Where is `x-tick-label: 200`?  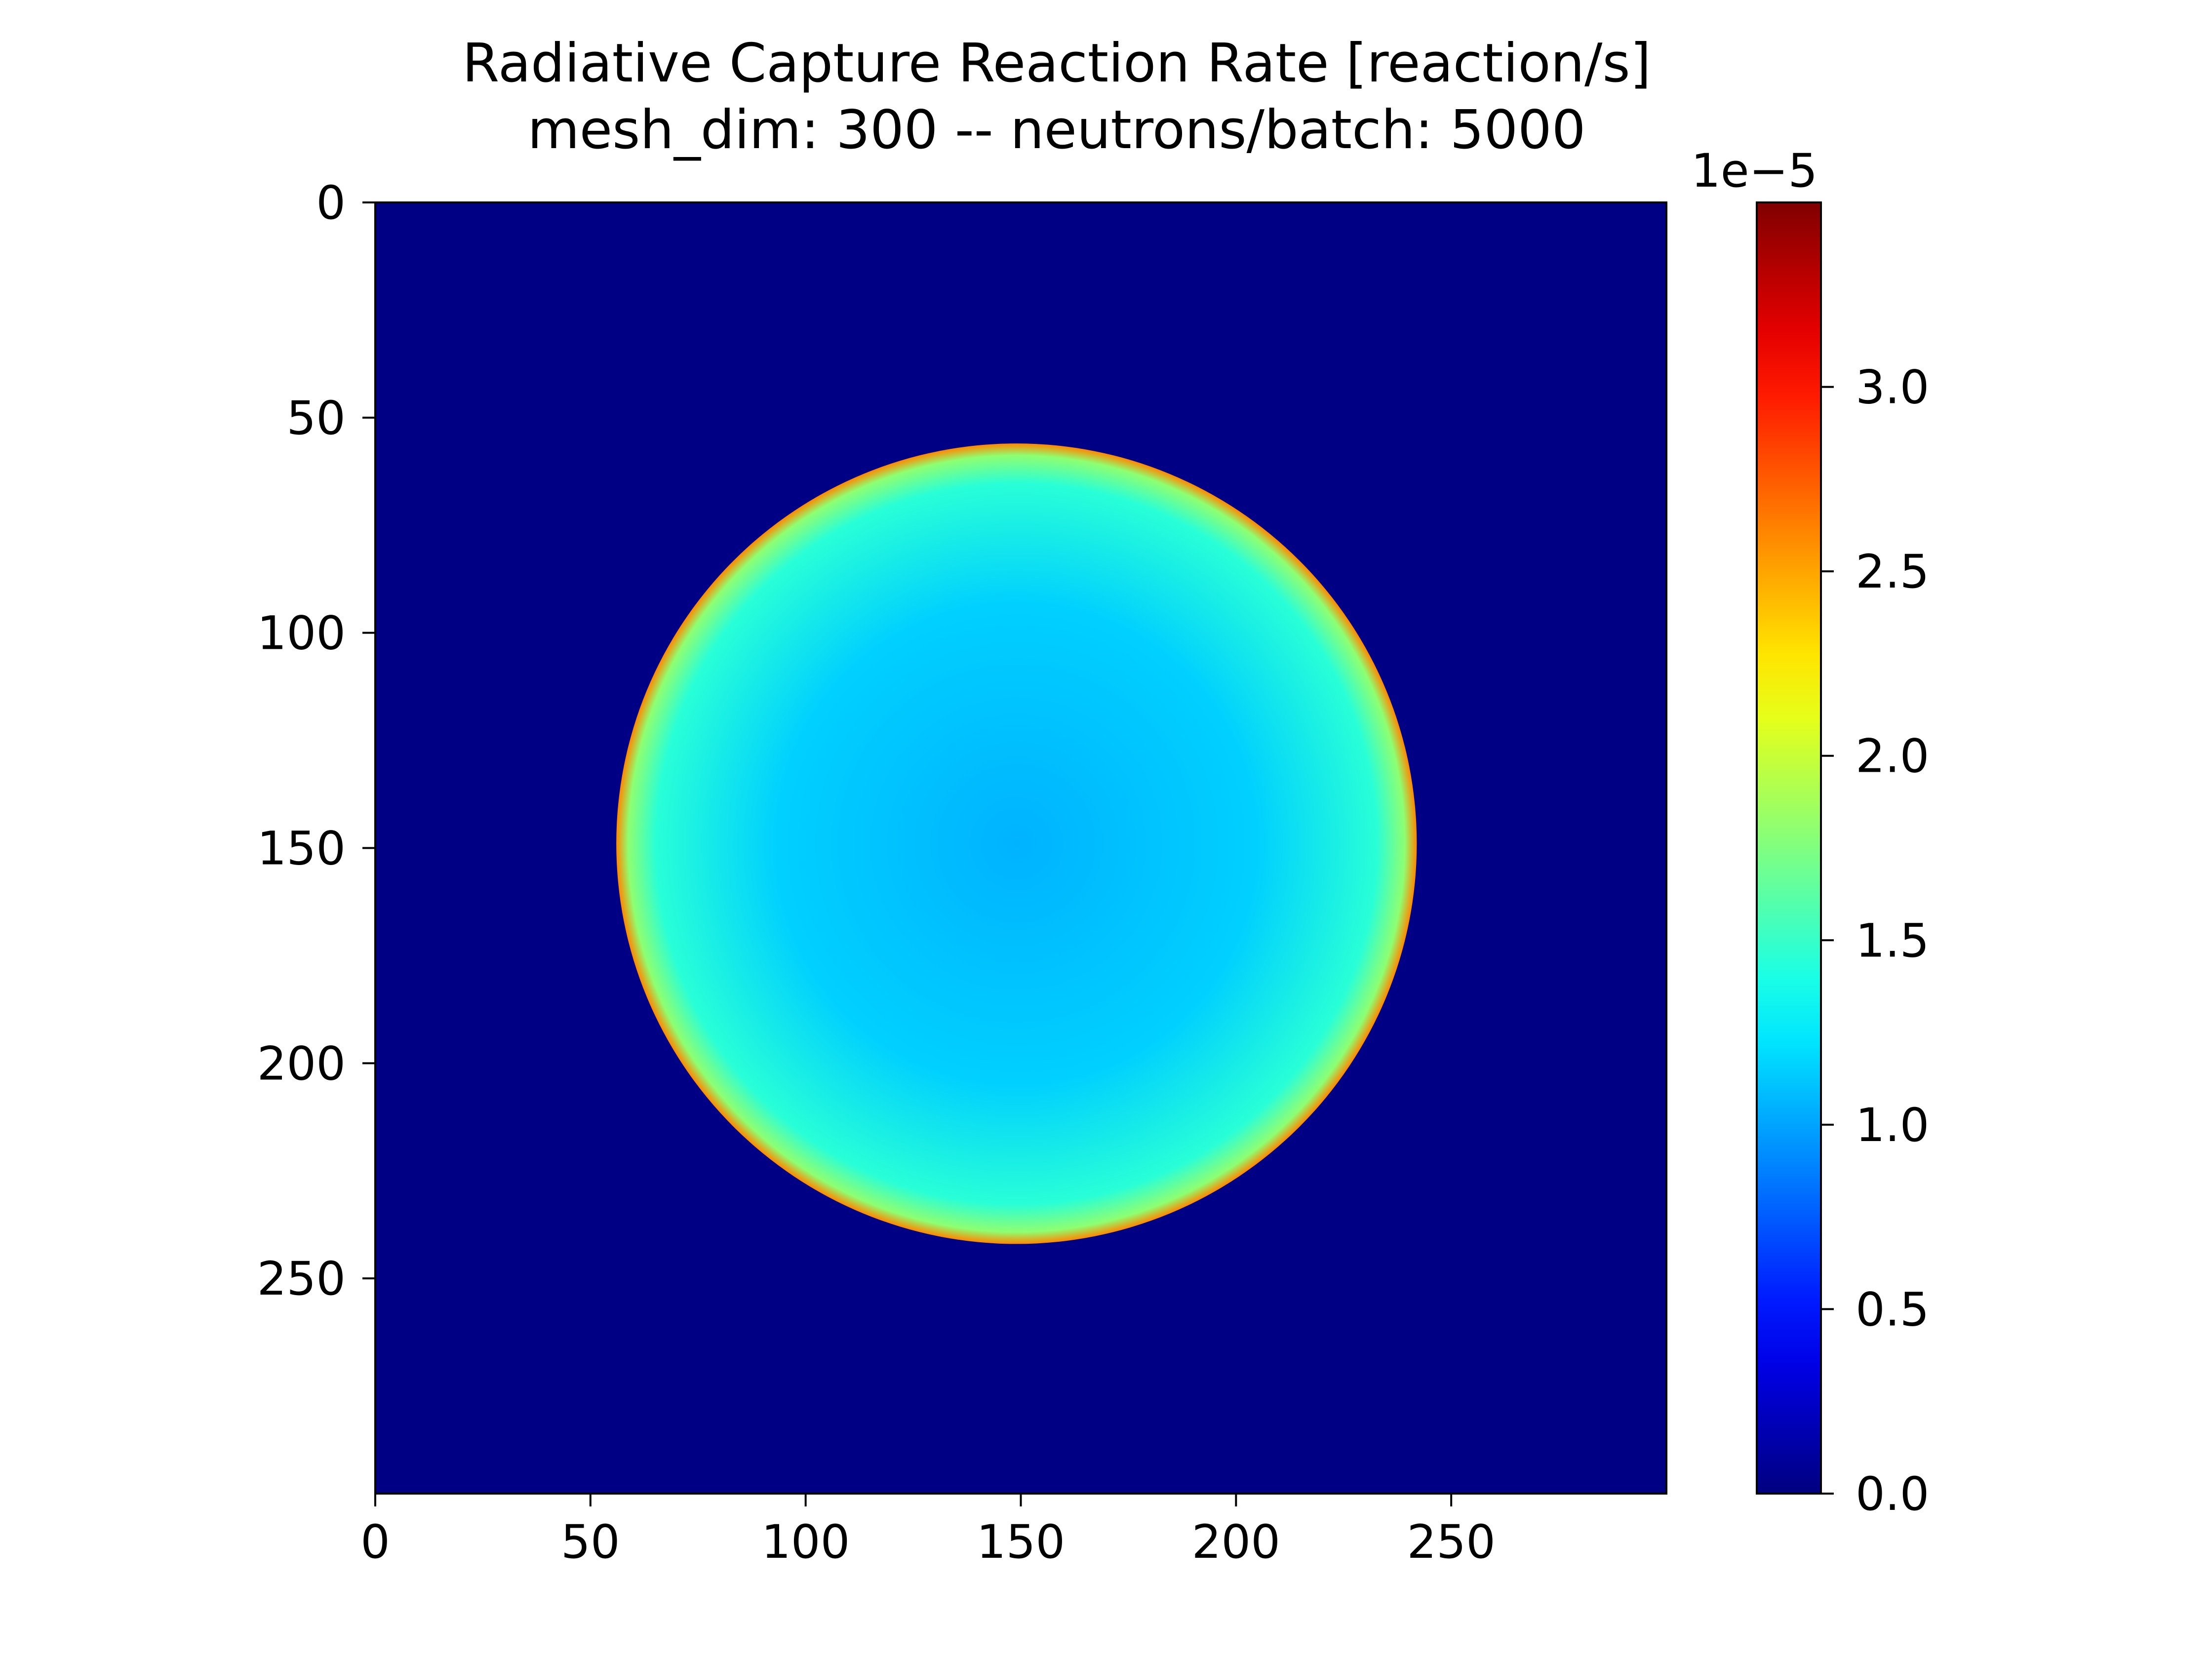 x-tick-label: 200 is located at coordinates (1236, 1542).